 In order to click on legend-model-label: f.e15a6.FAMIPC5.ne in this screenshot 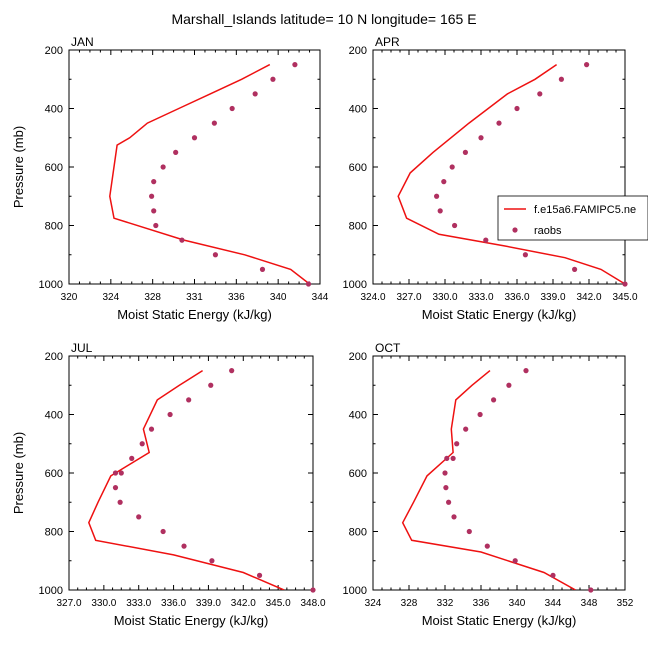, I will do `click(585, 210)`.